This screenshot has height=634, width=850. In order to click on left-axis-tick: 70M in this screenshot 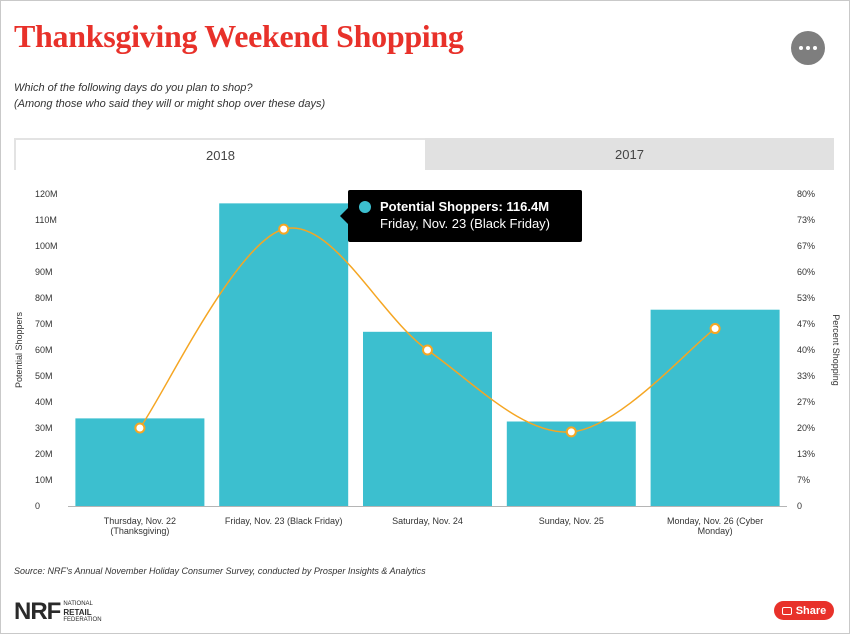, I will do `click(44, 324)`.